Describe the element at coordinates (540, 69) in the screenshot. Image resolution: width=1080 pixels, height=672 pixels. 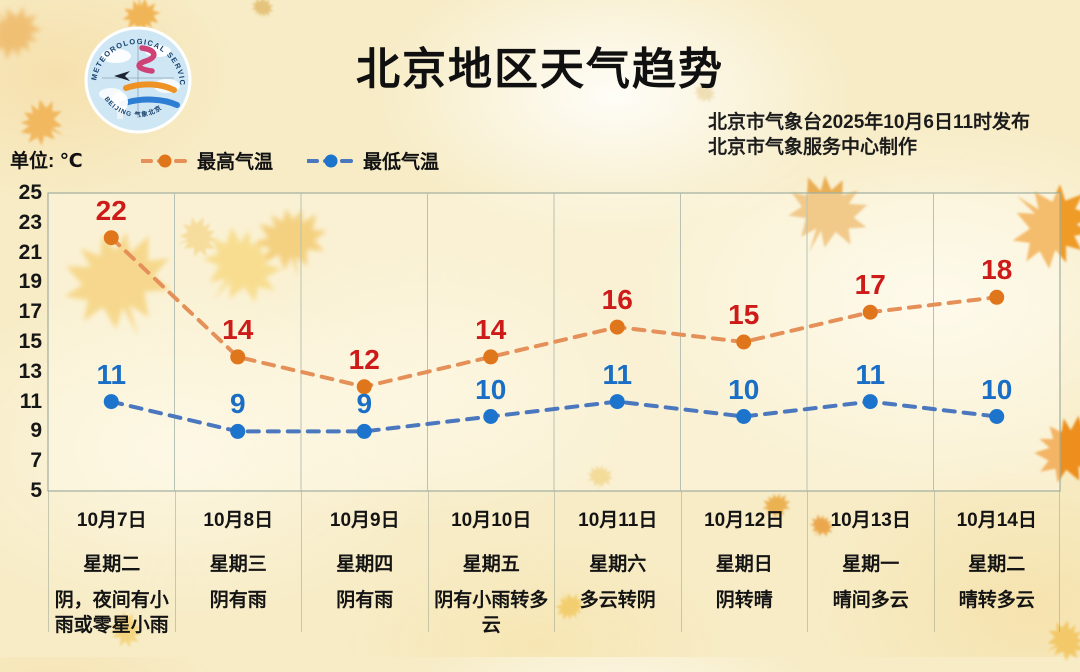
I see `page-title: 北京地区天气趋势` at that location.